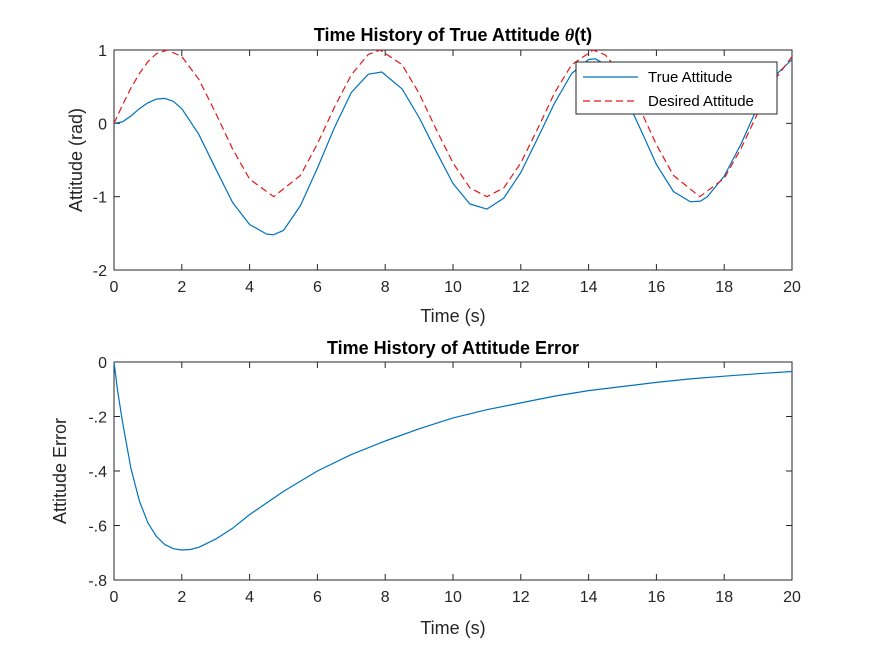  I want to click on attitude-xtick-label: 8, so click(385, 287).